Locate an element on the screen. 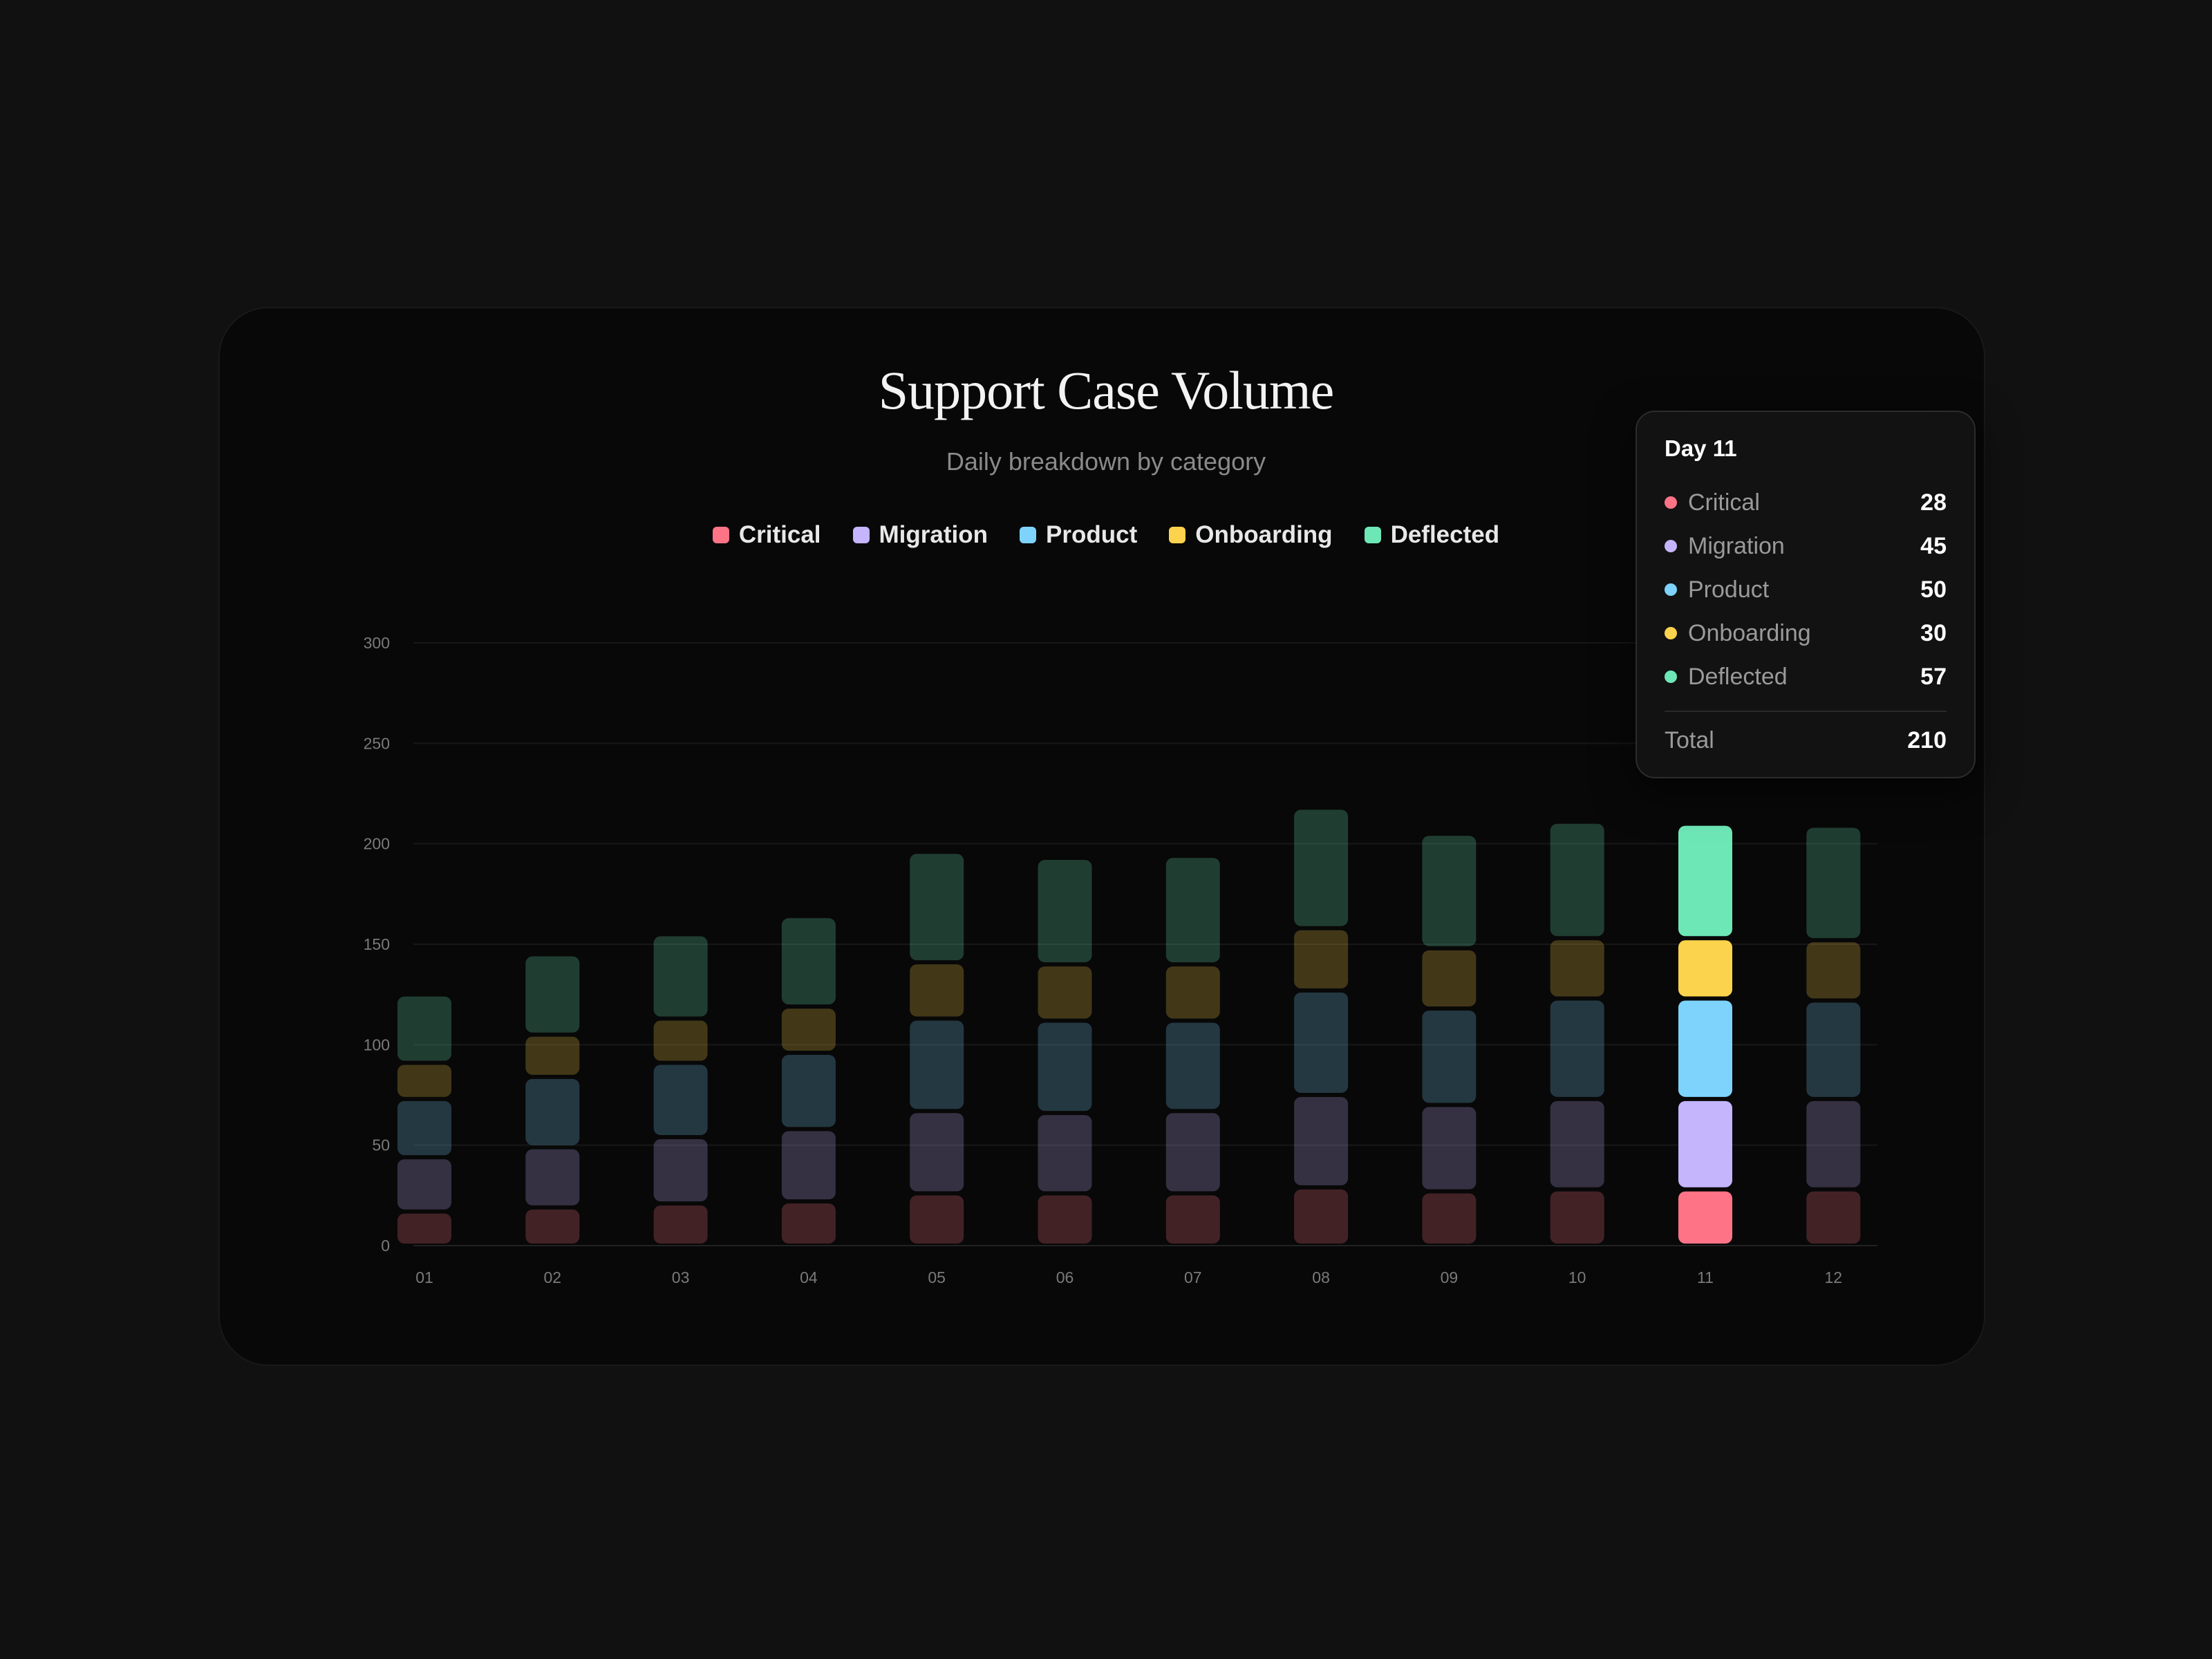 The width and height of the screenshot is (2212, 1659). tooltip-row-migration: Migration 45 is located at coordinates (1806, 546).